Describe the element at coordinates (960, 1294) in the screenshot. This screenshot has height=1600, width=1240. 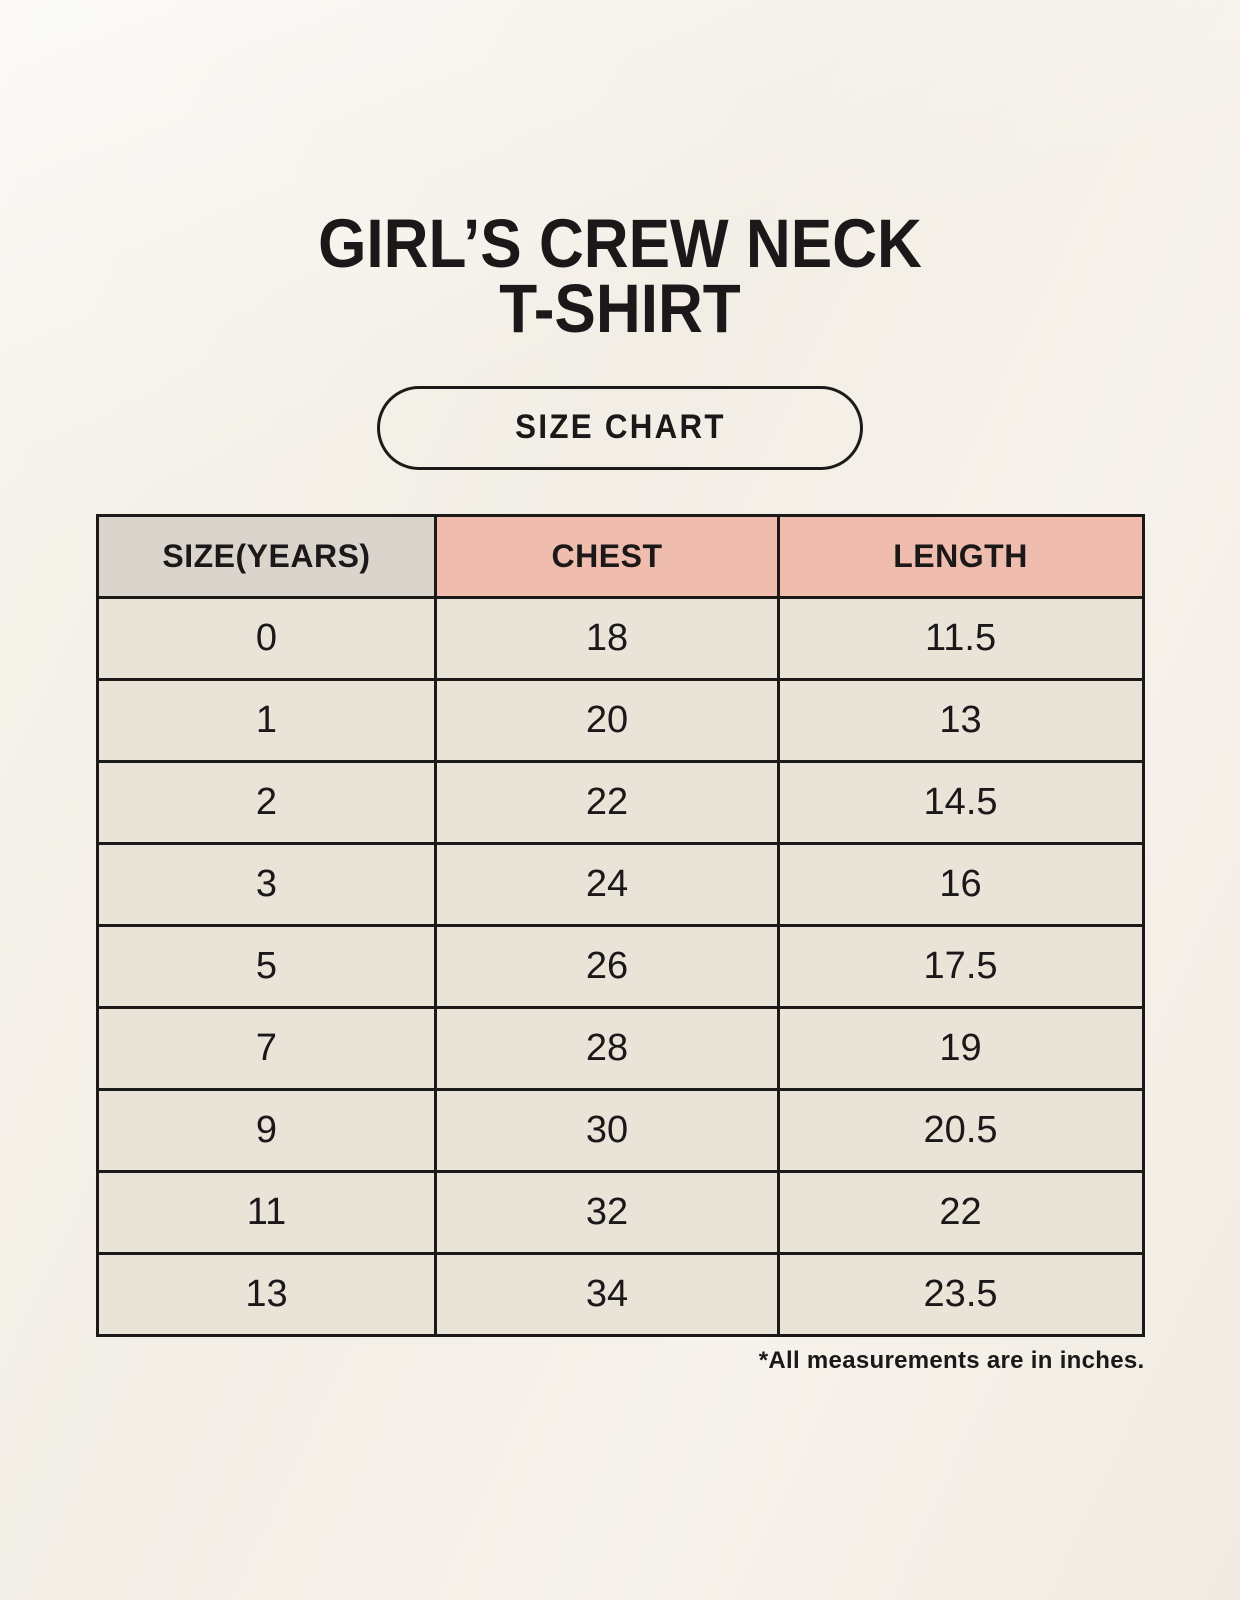
I see `length-cell: 23.5` at that location.